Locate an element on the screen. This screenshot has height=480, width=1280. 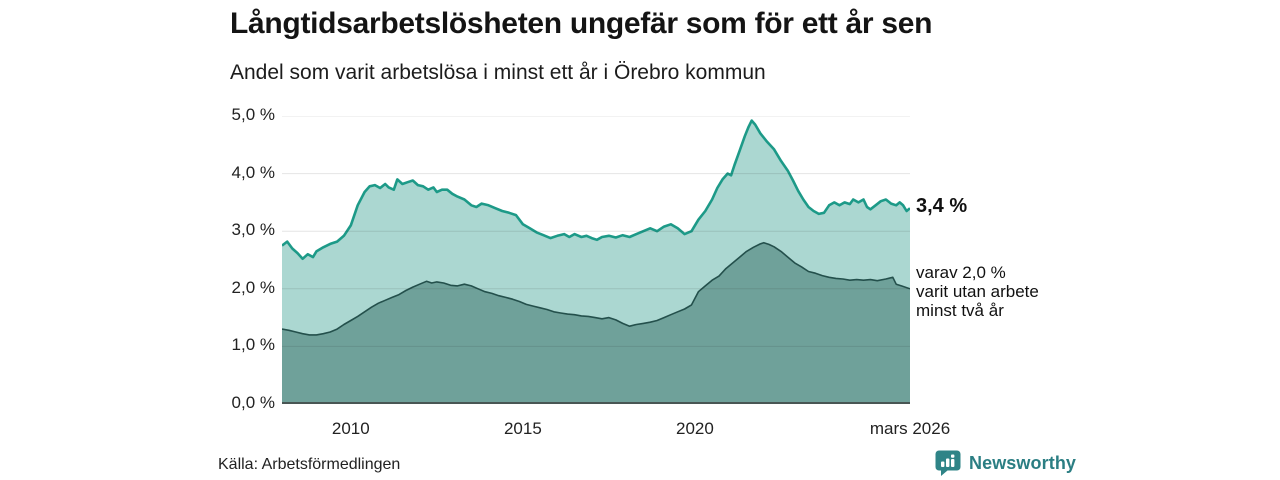
source-note: Källa: Arbetsförmedlingen is located at coordinates (309, 464).